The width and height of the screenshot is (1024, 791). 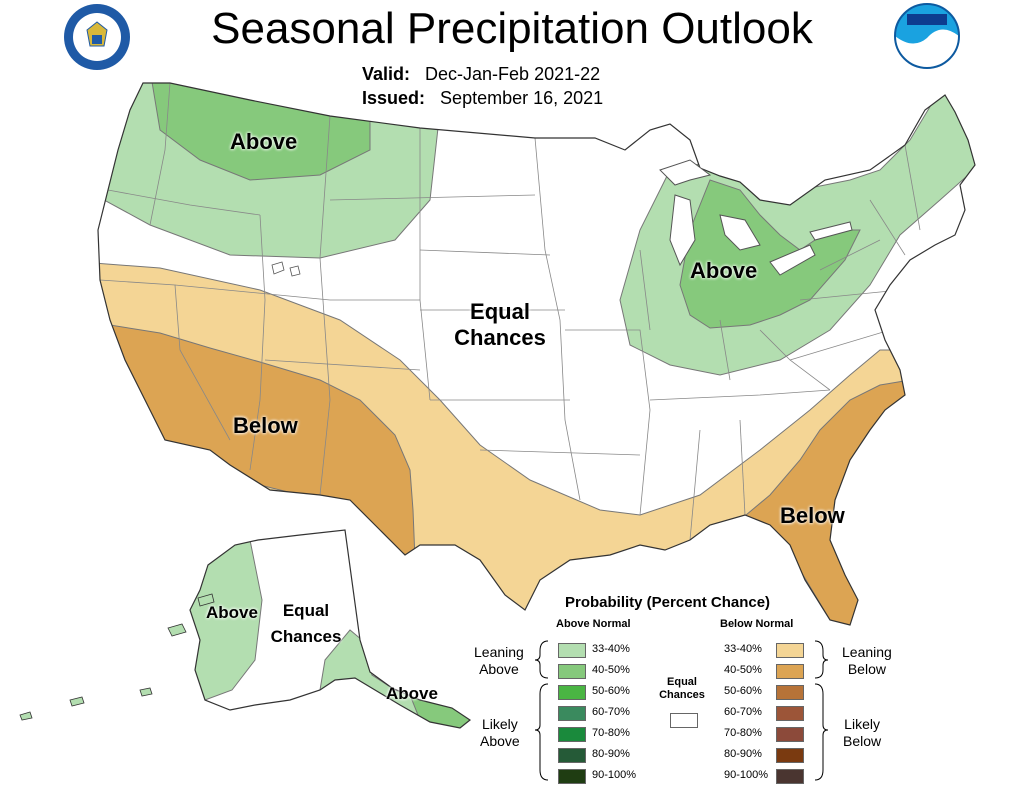 What do you see at coordinates (746, 775) in the screenshot?
I see `legend-below-label-6: 90-100%` at bounding box center [746, 775].